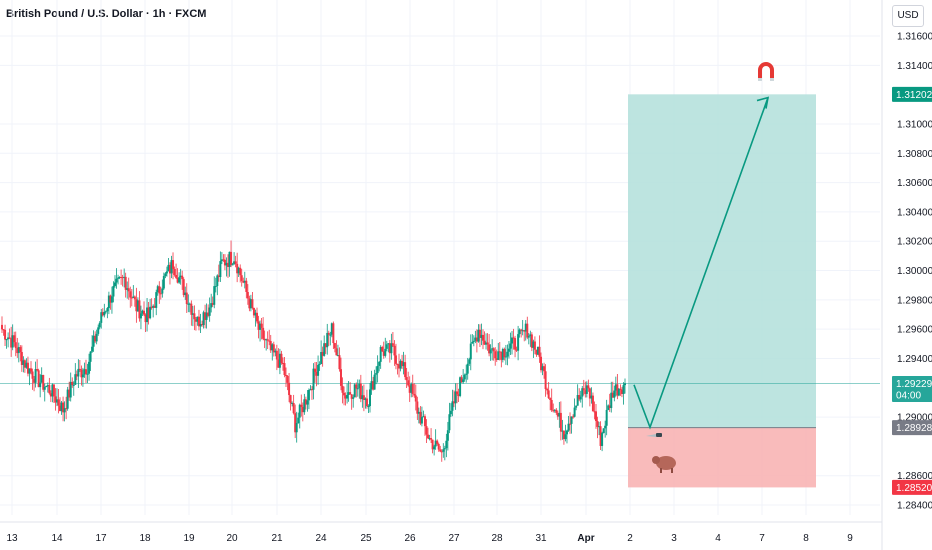  I want to click on current-price-badge-countdown: 04:00, so click(908, 395).